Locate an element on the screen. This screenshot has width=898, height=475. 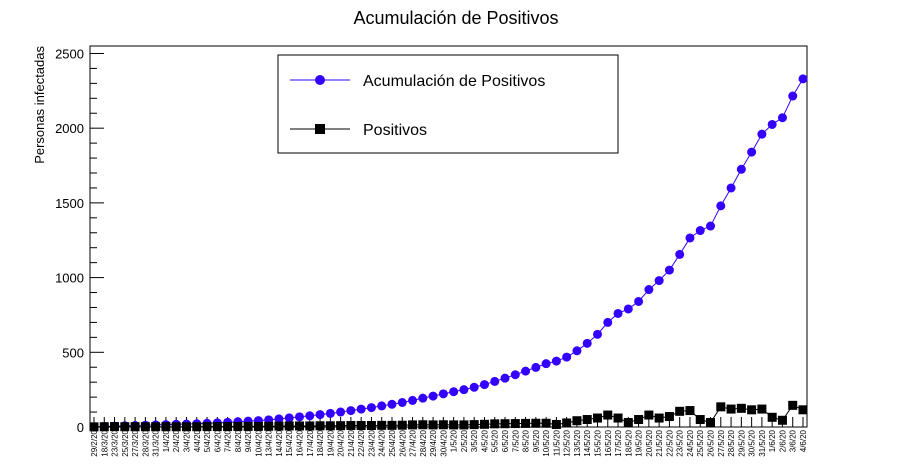
x-tick-label: 27/3/20 is located at coordinates (135, 442).